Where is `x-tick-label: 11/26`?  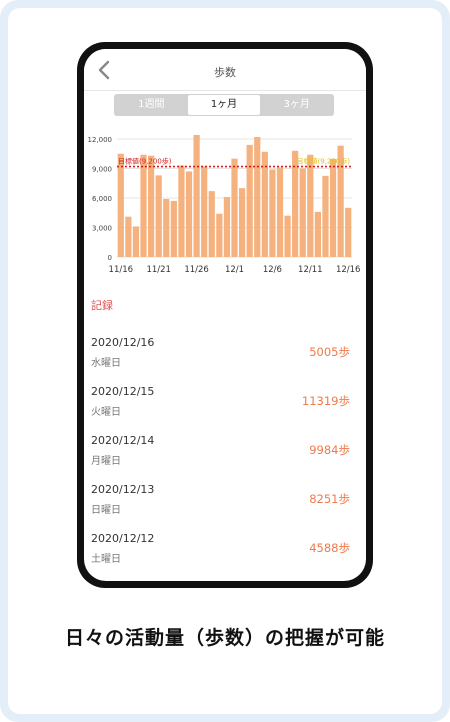
x-tick-label: 11/26 is located at coordinates (196, 270).